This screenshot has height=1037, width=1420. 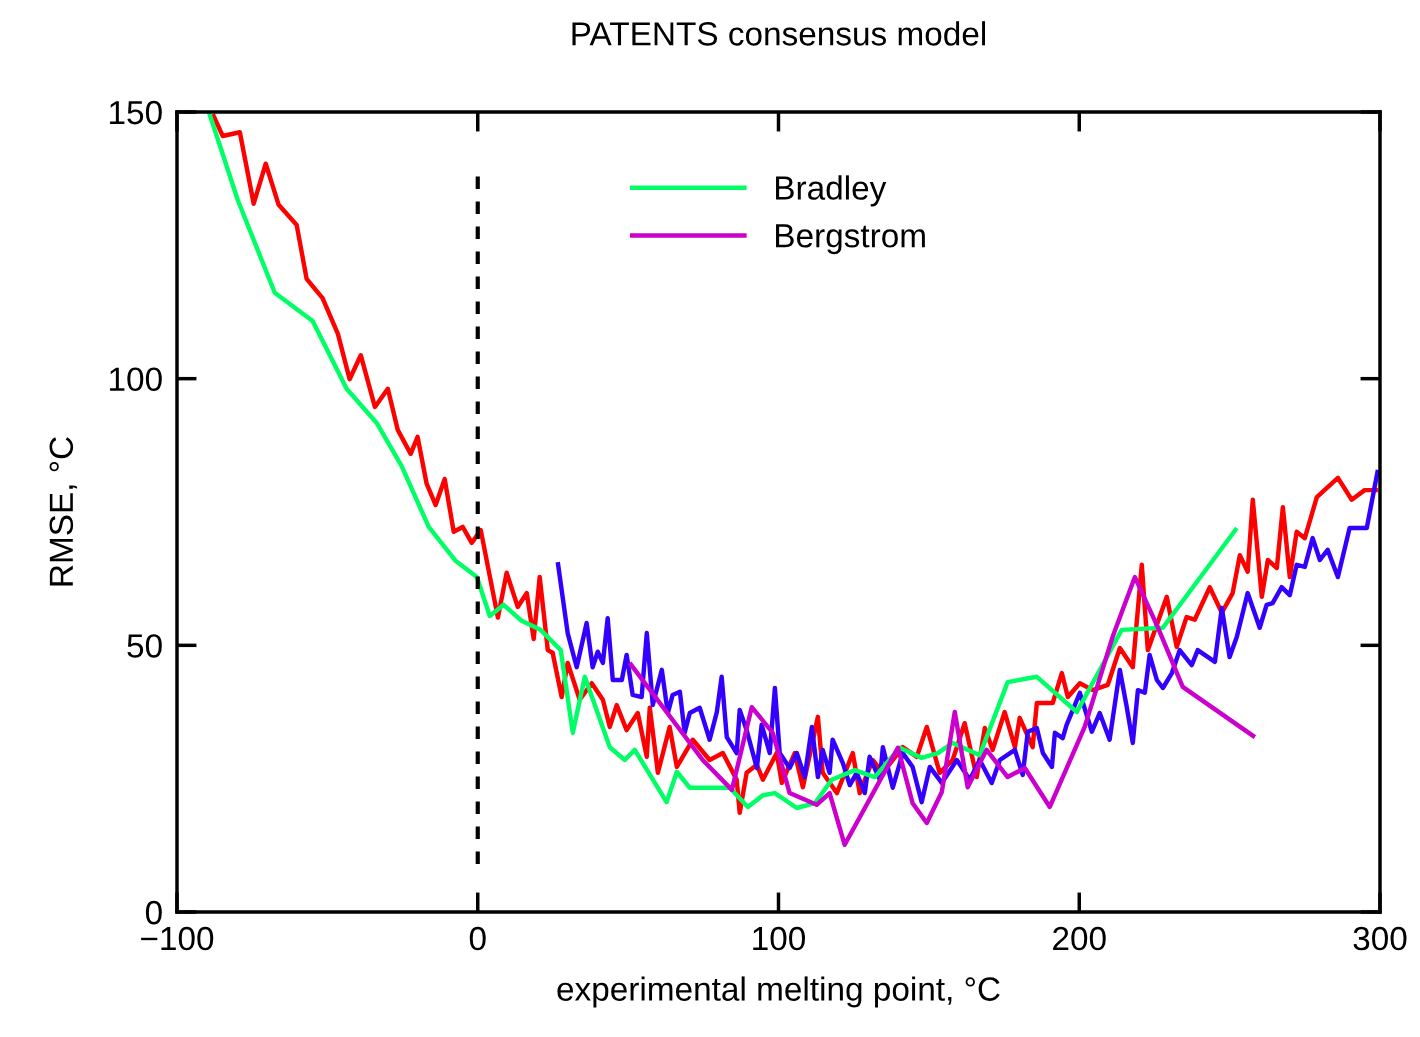 I want to click on y-tick-label: 150, so click(x=136, y=112).